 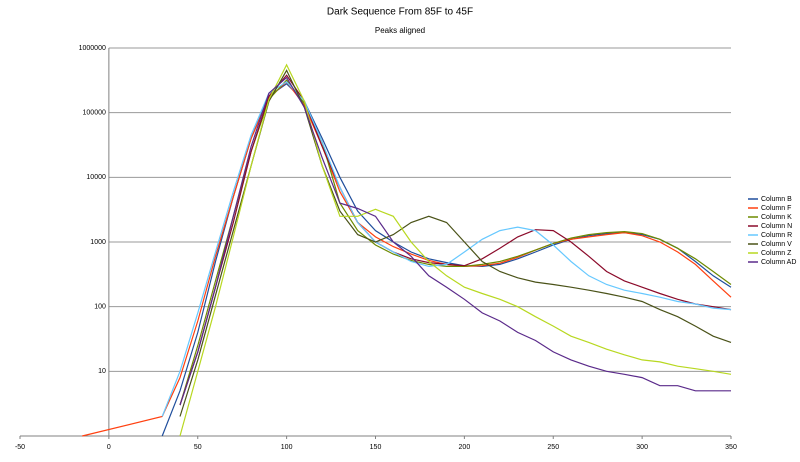 I want to click on x-tick-label: 250, so click(x=553, y=447).